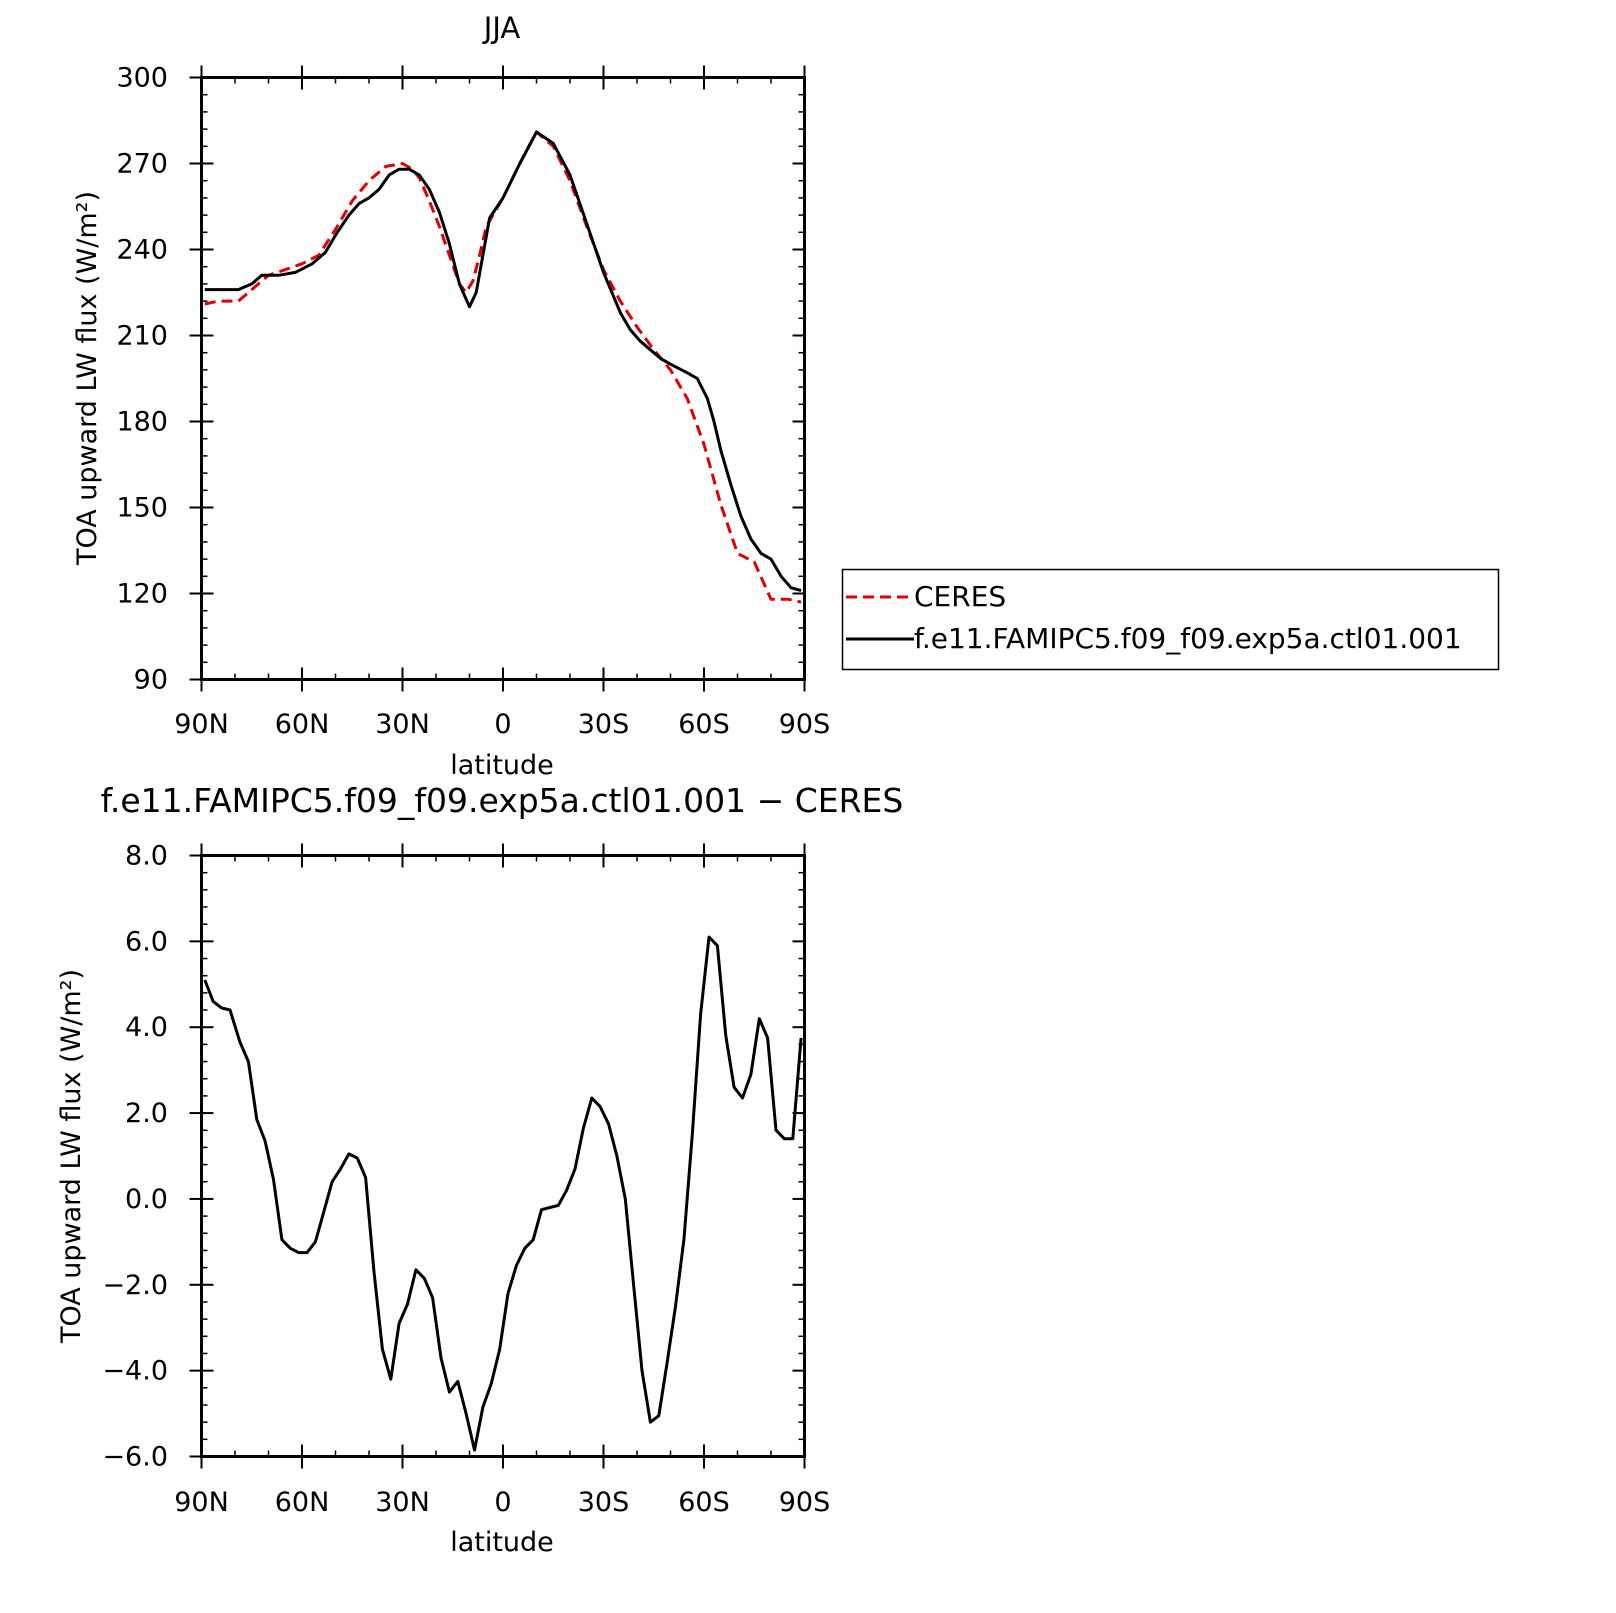  What do you see at coordinates (805, 1502) in the screenshot?
I see `bottom-x-tick-label: 90S` at bounding box center [805, 1502].